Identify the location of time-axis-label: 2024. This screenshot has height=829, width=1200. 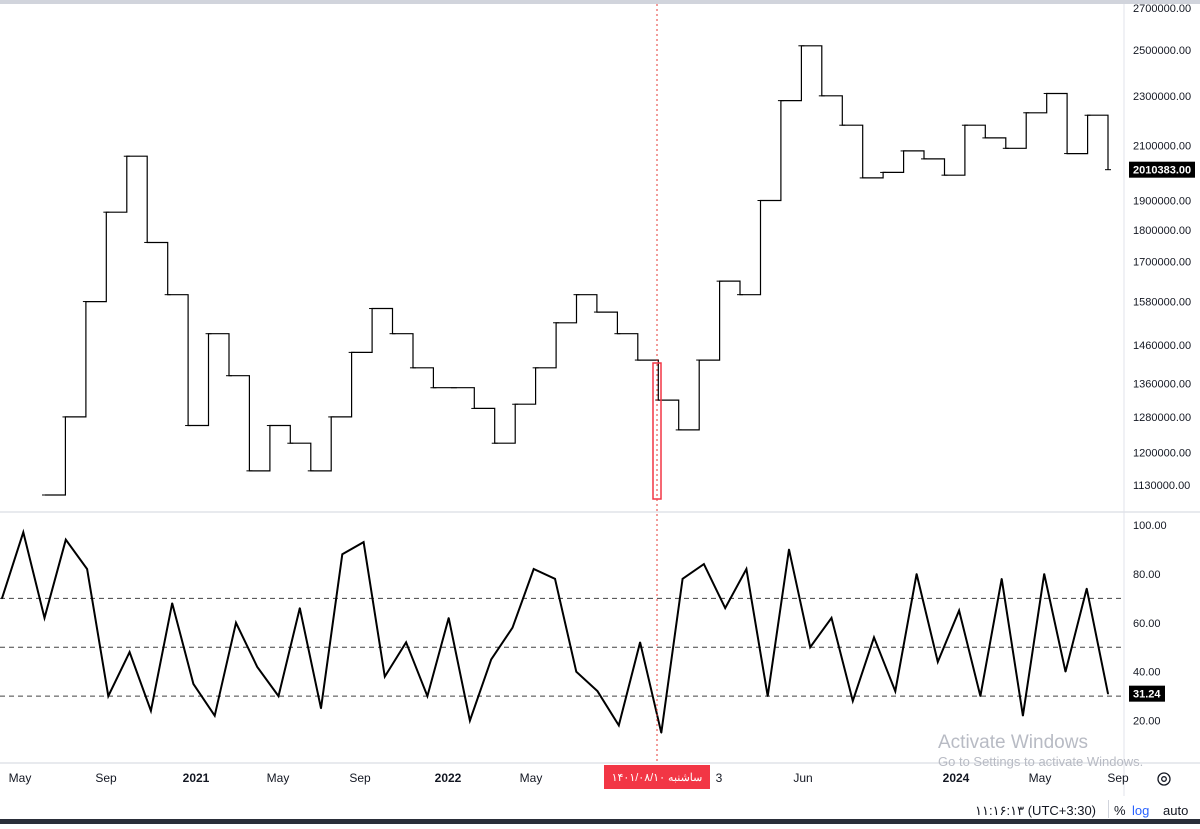
(956, 778).